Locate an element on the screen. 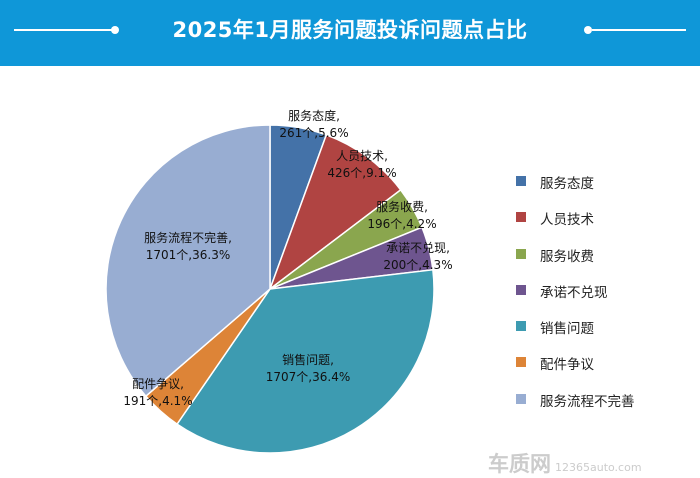 Image resolution: width=700 pixels, height=478 pixels. slice-data-label: 1701个,36.3% is located at coordinates (188, 255).